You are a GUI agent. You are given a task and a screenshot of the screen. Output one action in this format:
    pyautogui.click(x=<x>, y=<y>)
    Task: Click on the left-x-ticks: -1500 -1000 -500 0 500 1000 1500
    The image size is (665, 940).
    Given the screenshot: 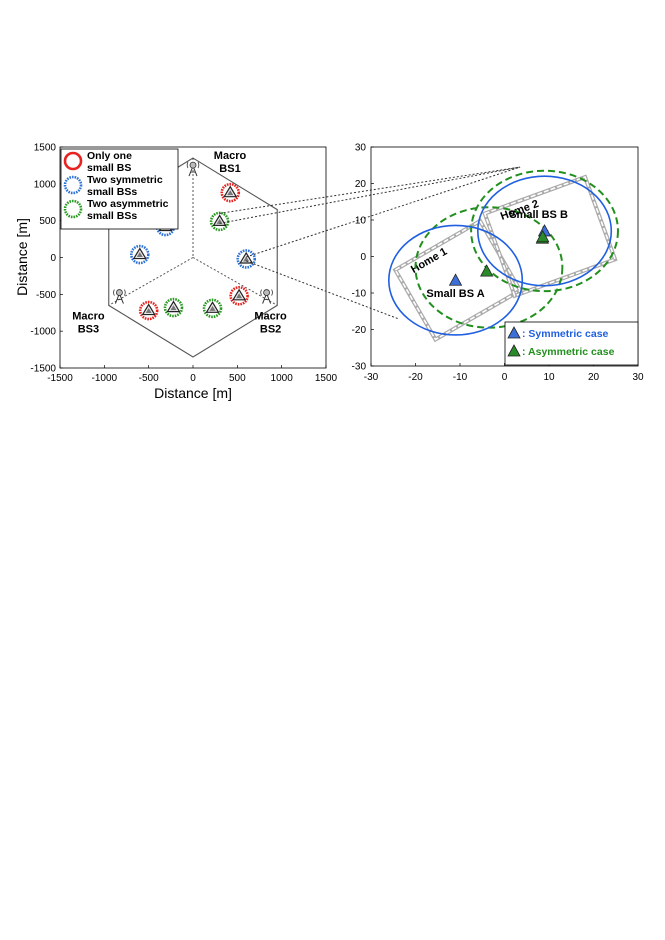 What is the action you would take?
    pyautogui.click(x=192, y=374)
    